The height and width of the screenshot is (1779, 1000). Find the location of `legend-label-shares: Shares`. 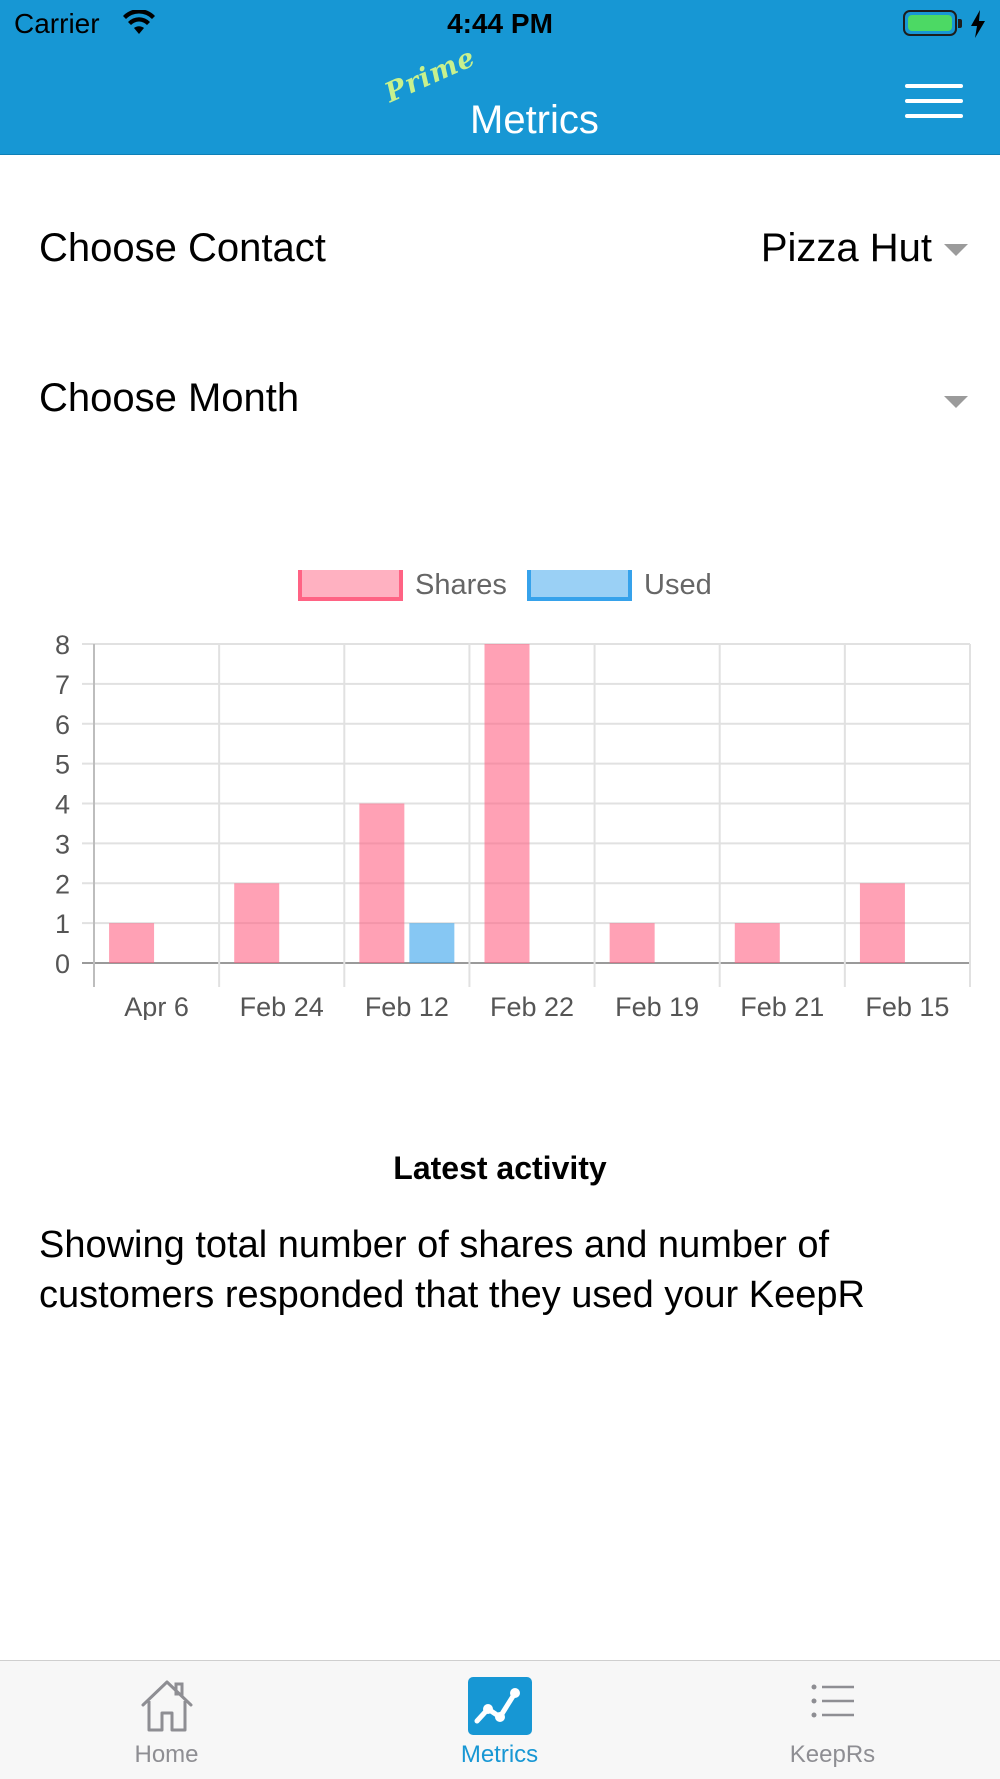

legend-label-shares: Shares is located at coordinates (461, 585).